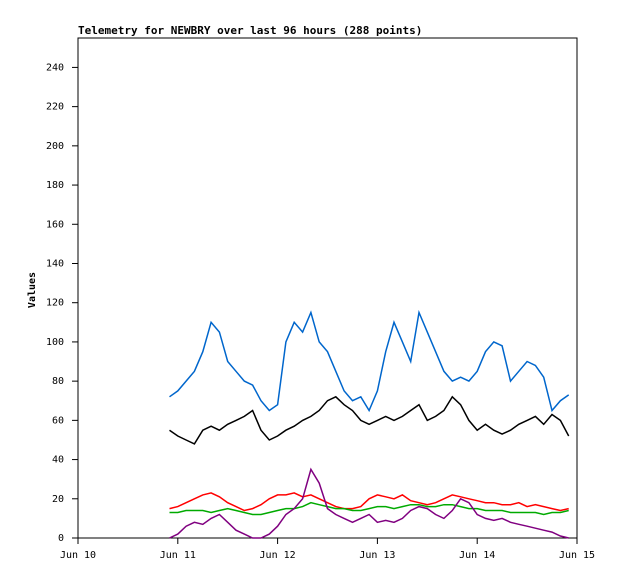 The image size is (618, 579). What do you see at coordinates (477, 555) in the screenshot?
I see `x-tick-label: Jun 14` at bounding box center [477, 555].